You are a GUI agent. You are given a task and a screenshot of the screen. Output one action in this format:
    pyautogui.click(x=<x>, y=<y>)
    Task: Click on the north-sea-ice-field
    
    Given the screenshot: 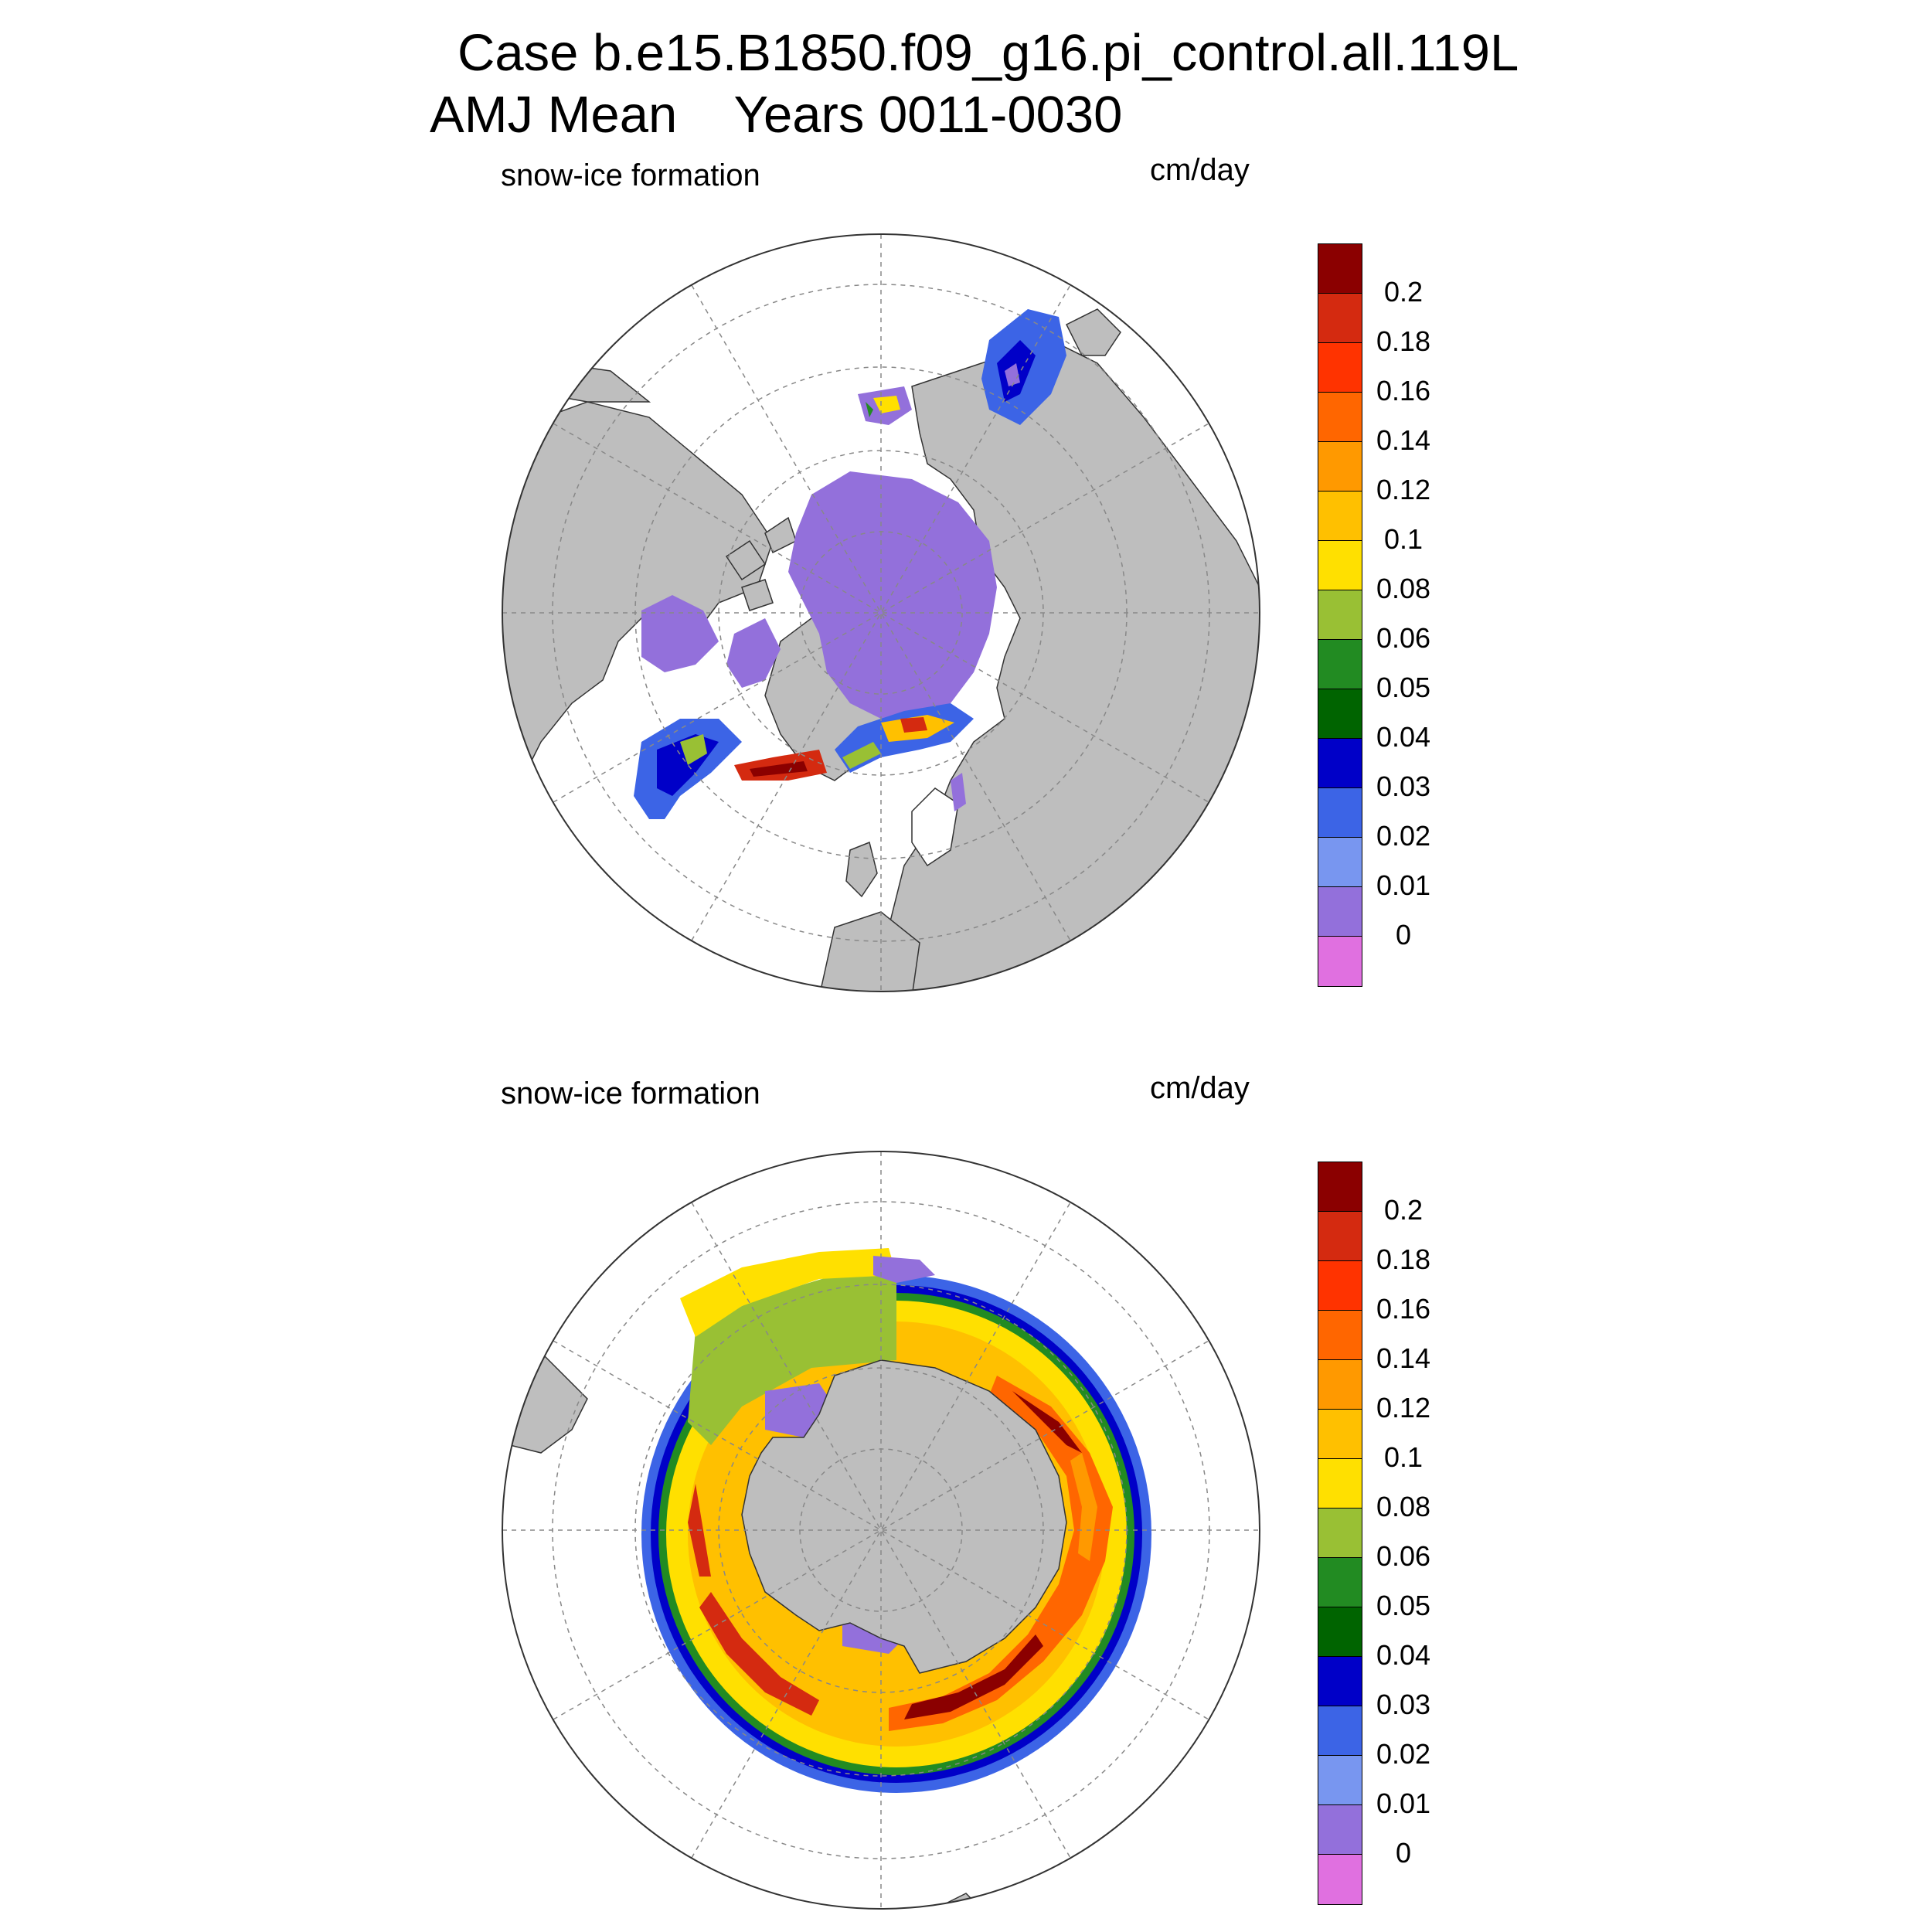 What is the action you would take?
    pyautogui.click(x=850, y=564)
    